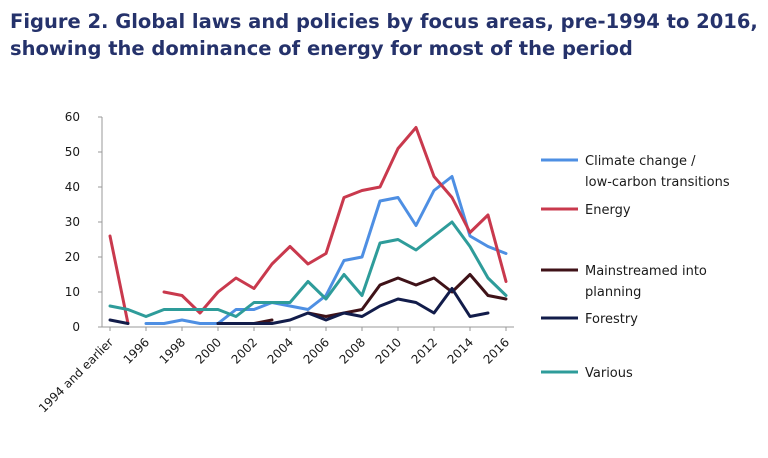  What do you see at coordinates (72, 187) in the screenshot?
I see `y-tick-label: 40` at bounding box center [72, 187].